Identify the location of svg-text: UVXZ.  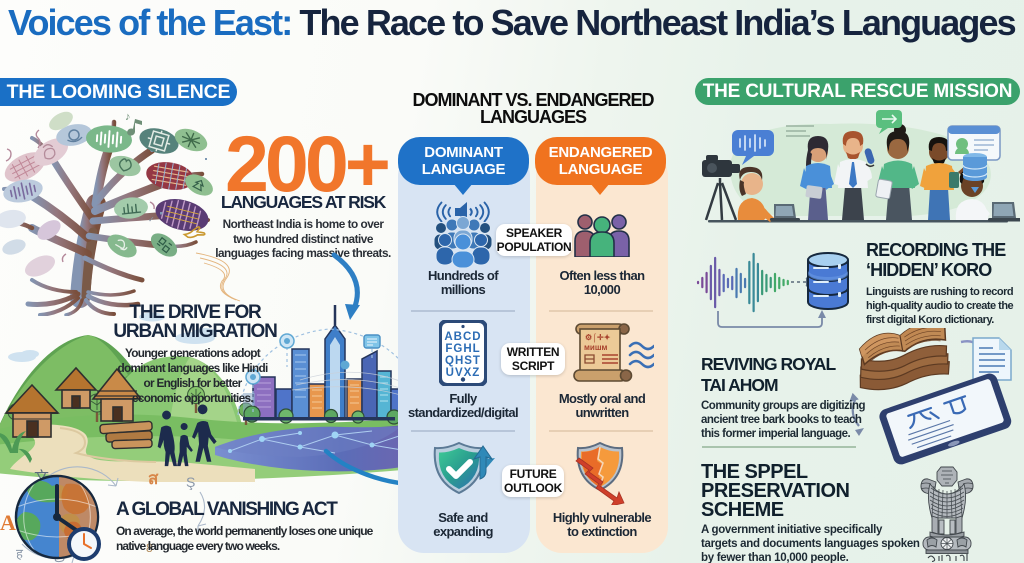
(463, 373).